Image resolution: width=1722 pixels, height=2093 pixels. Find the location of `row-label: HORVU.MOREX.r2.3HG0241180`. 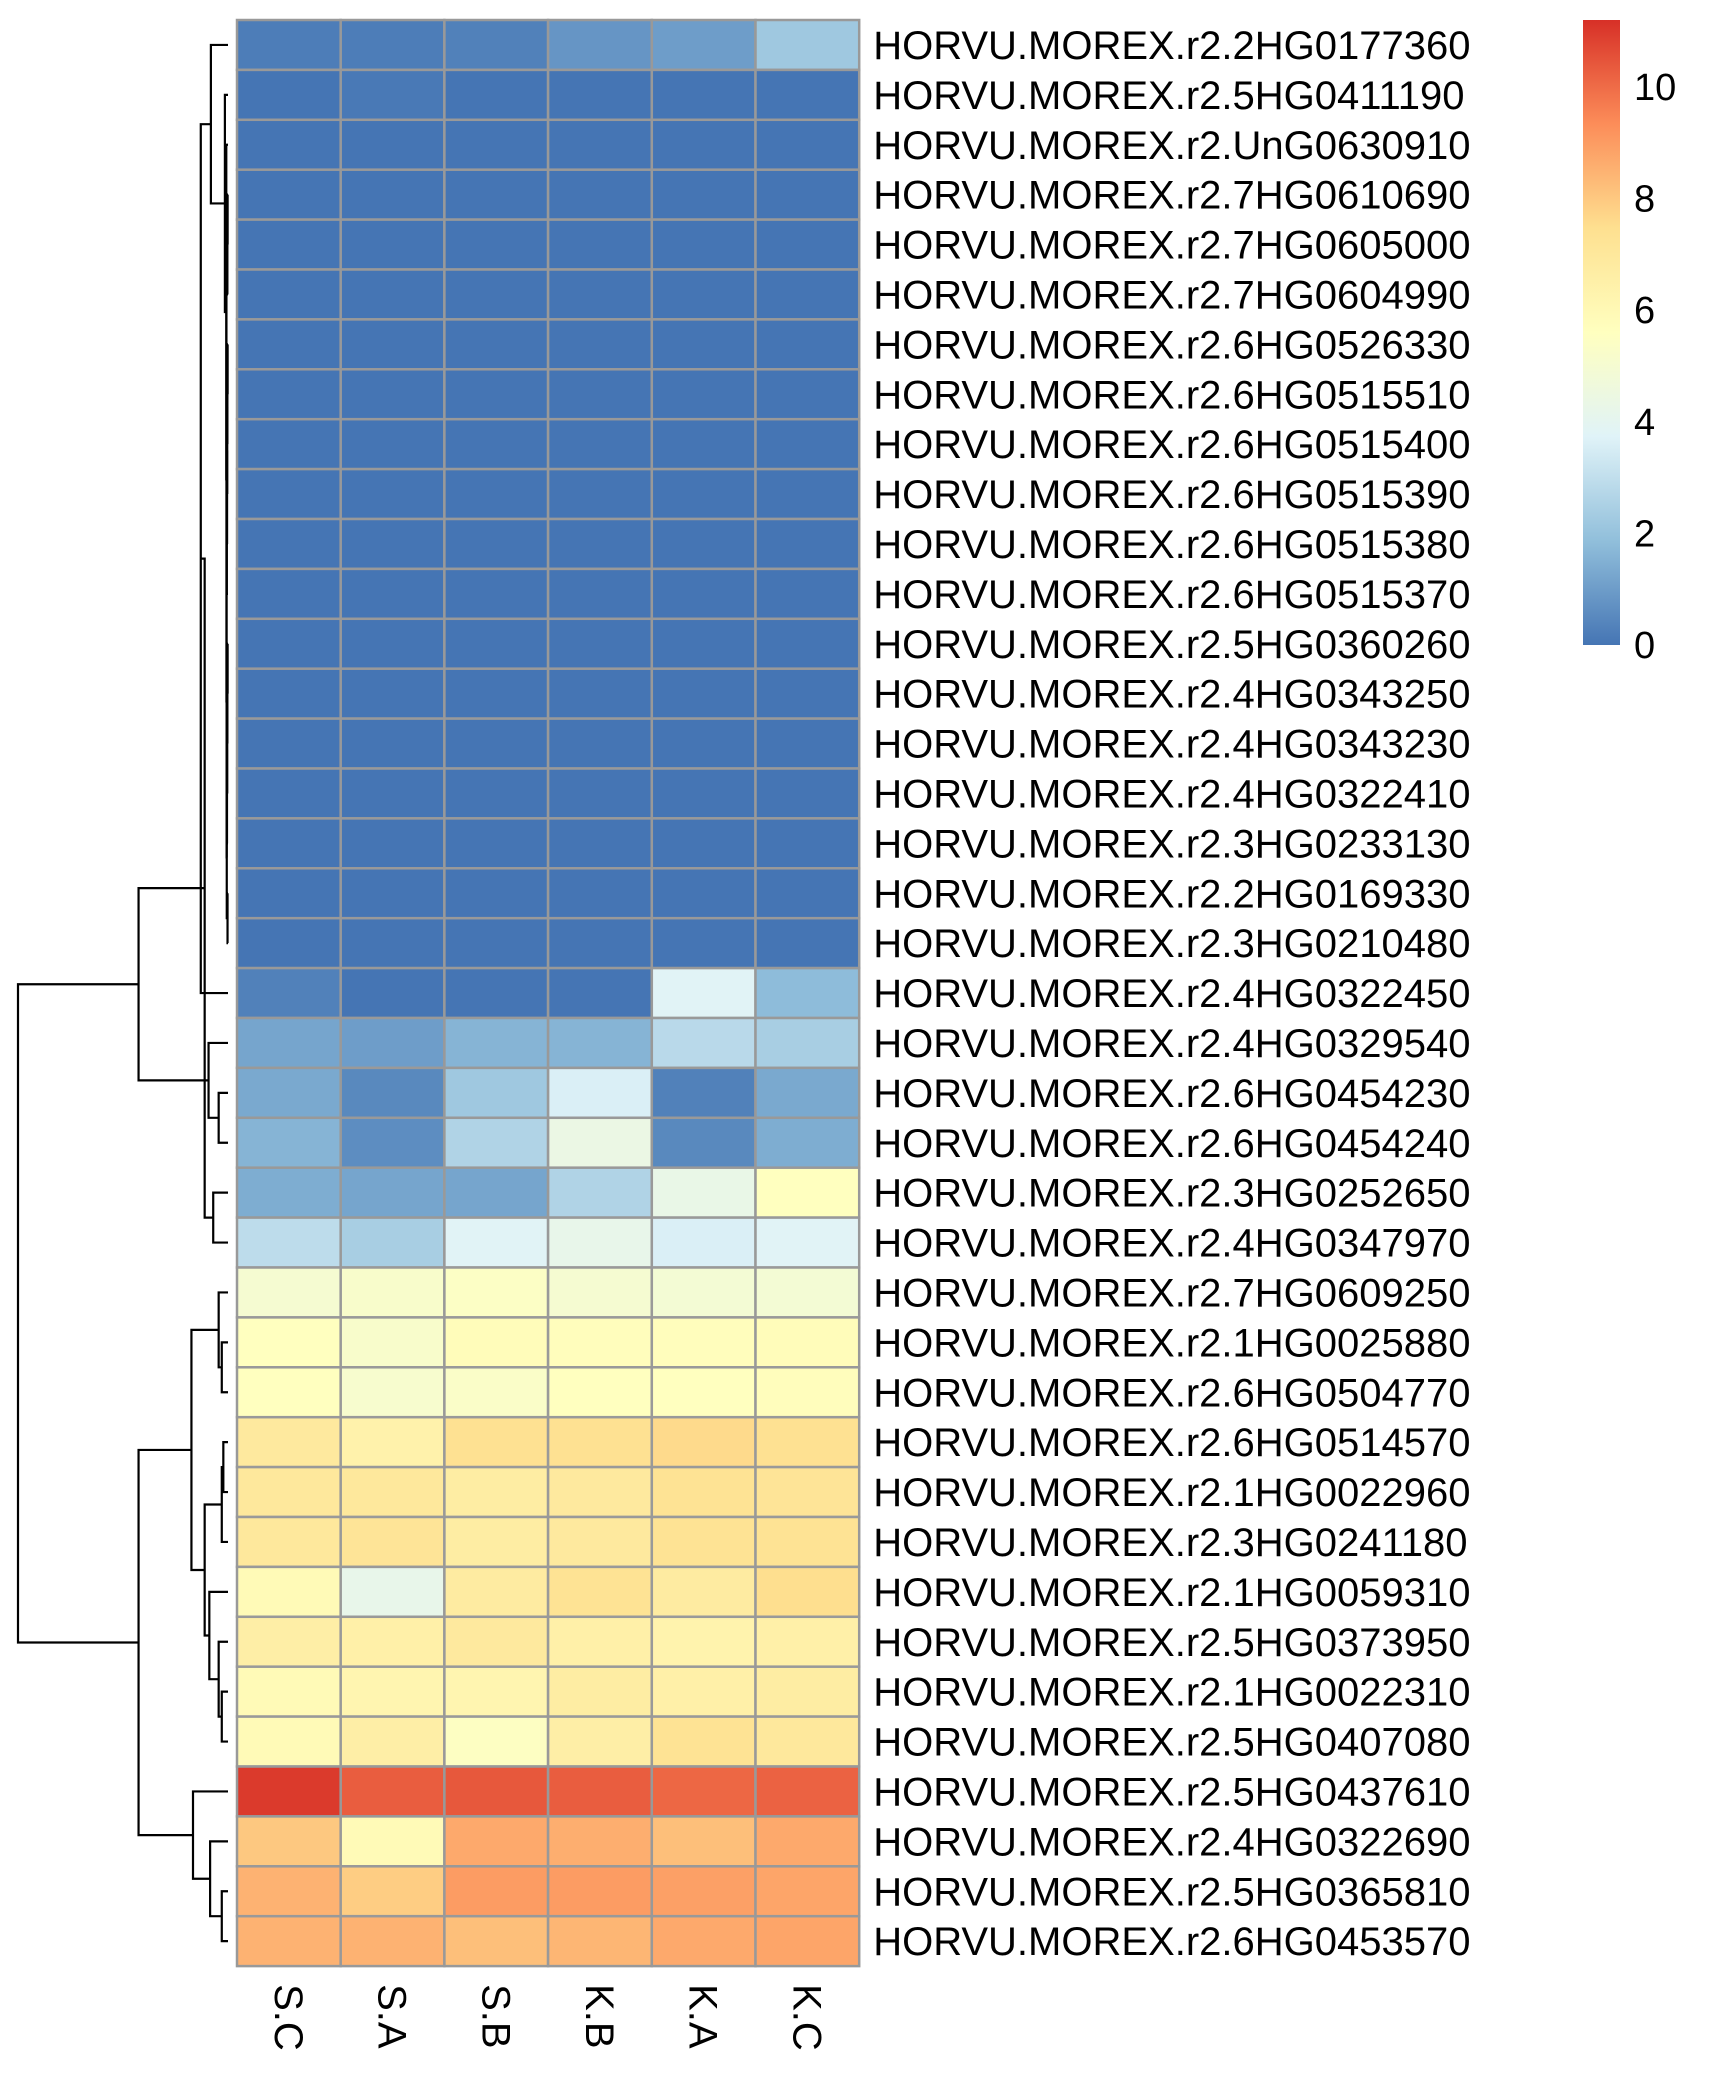

row-label: HORVU.MOREX.r2.3HG0241180 is located at coordinates (1170, 1543).